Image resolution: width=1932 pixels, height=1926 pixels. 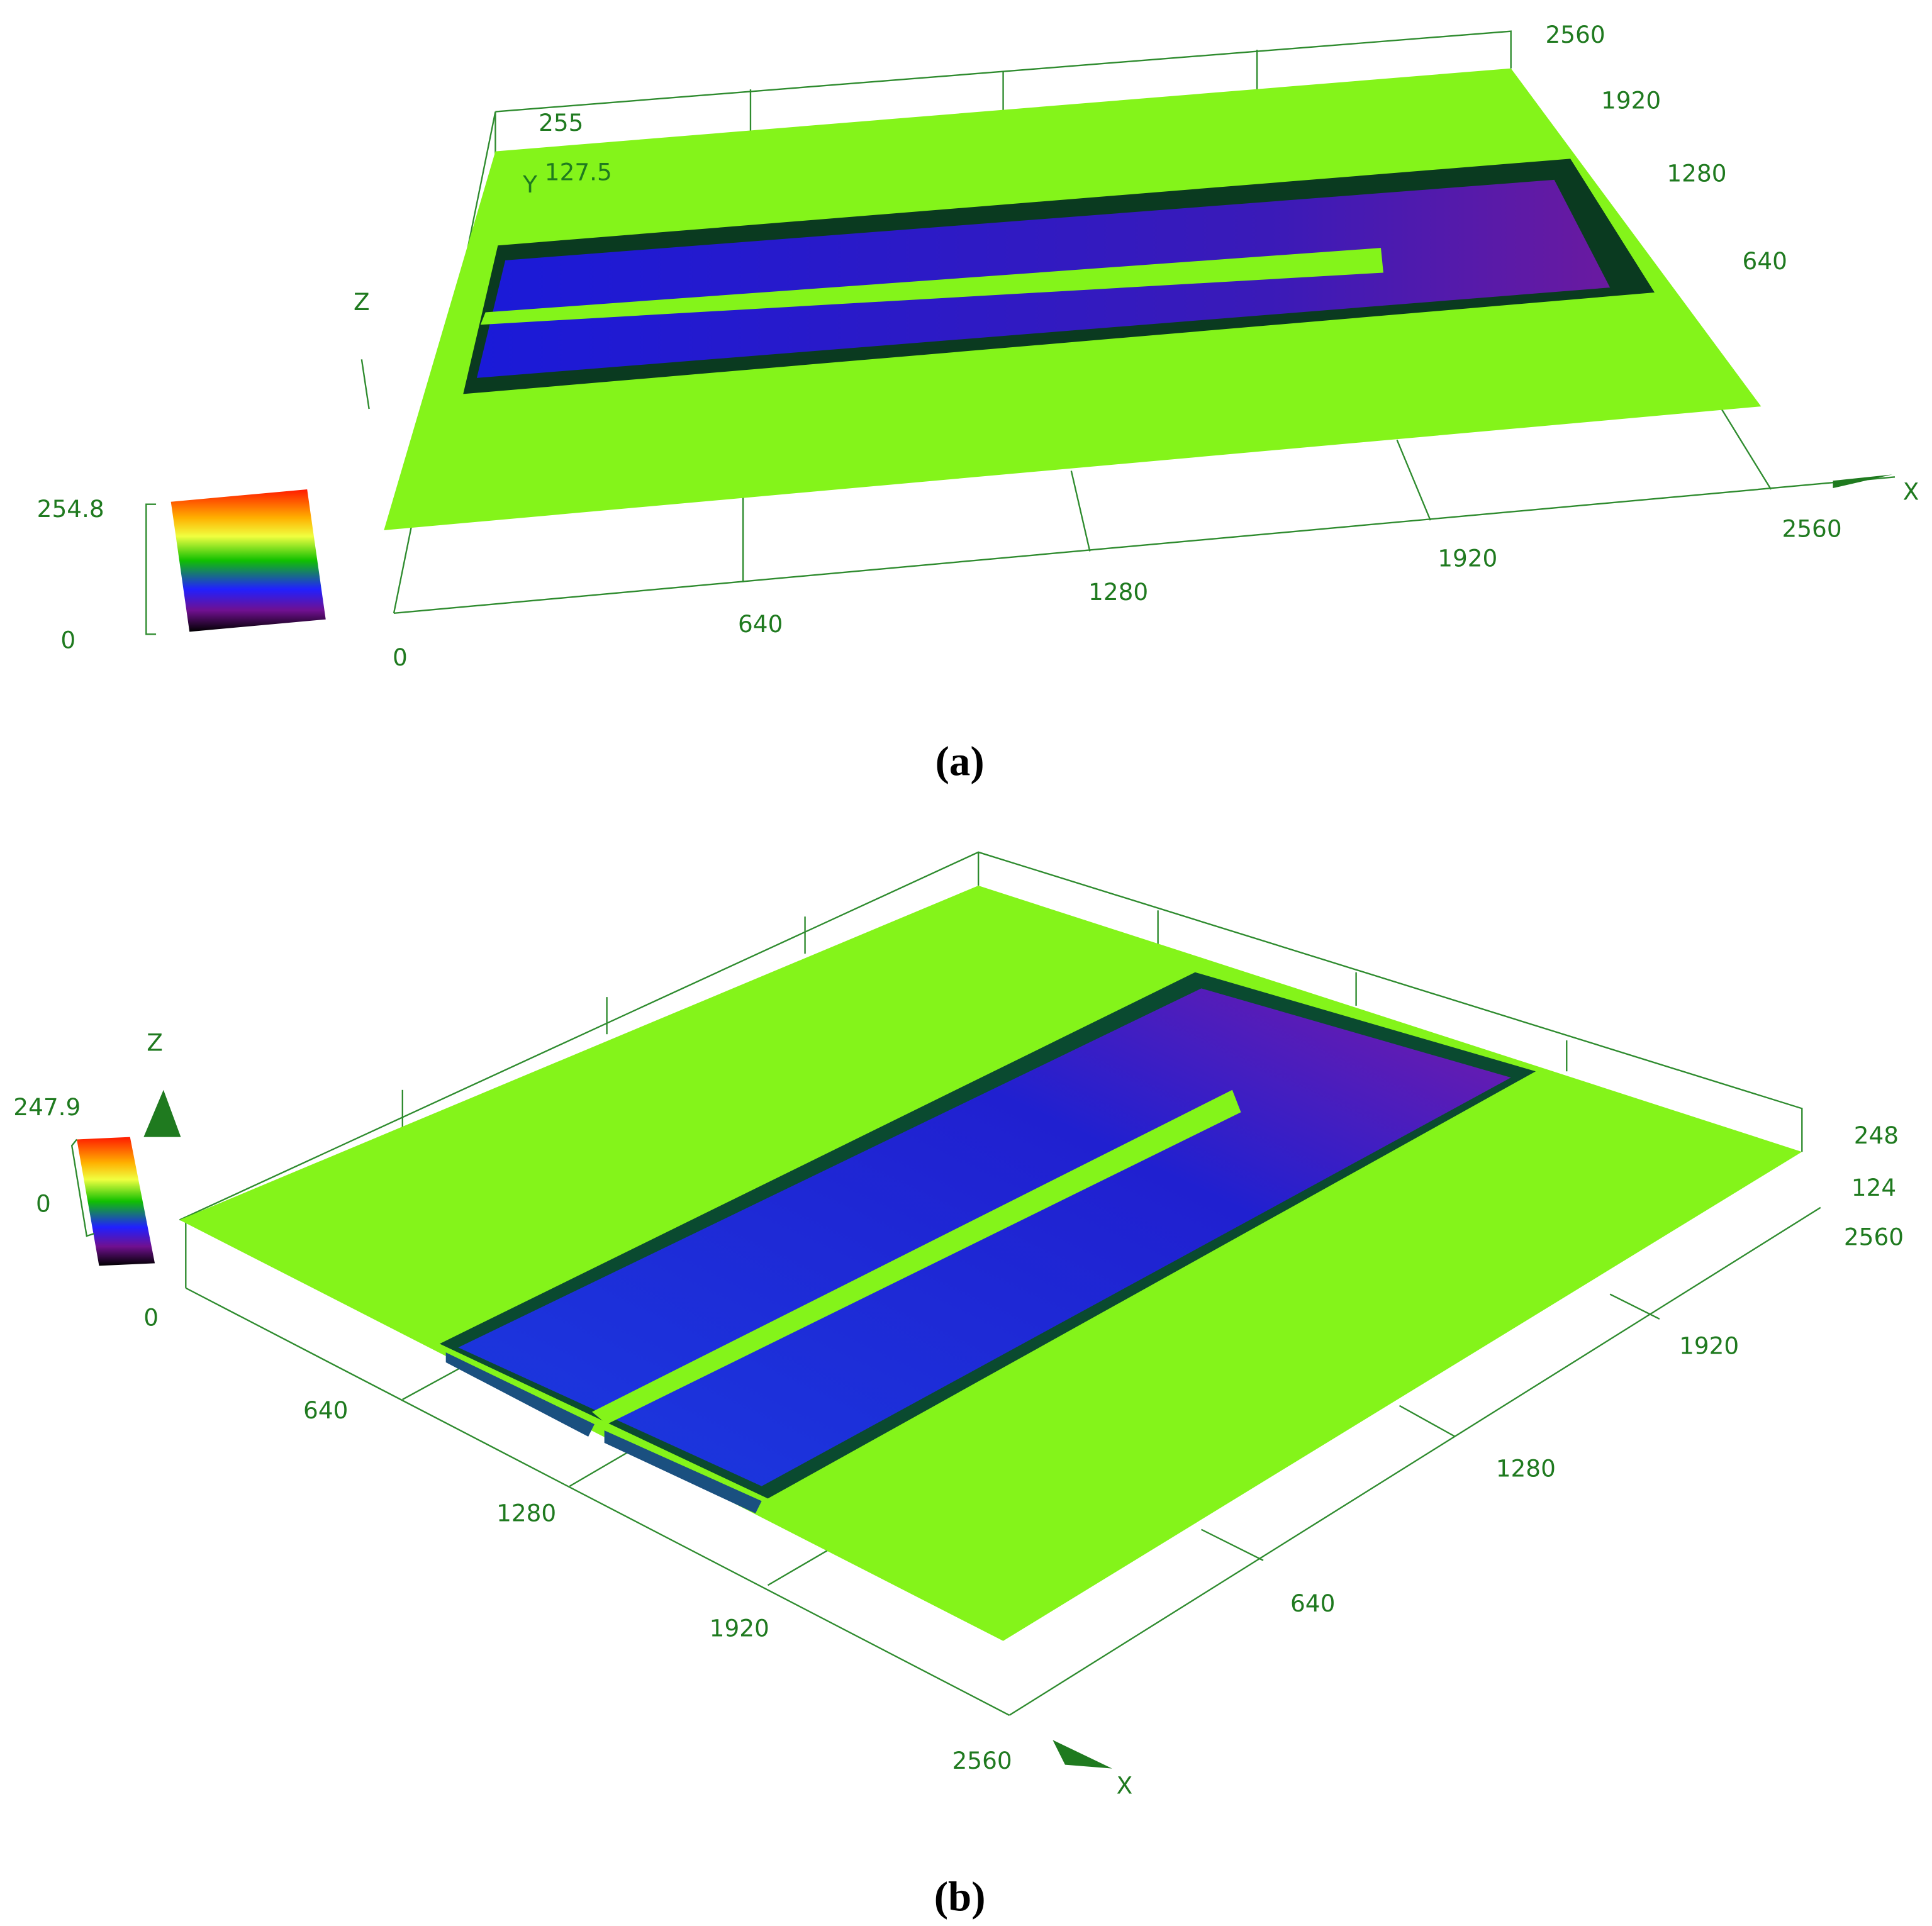 I want to click on colorbar-max: 254.8, so click(x=70, y=509).